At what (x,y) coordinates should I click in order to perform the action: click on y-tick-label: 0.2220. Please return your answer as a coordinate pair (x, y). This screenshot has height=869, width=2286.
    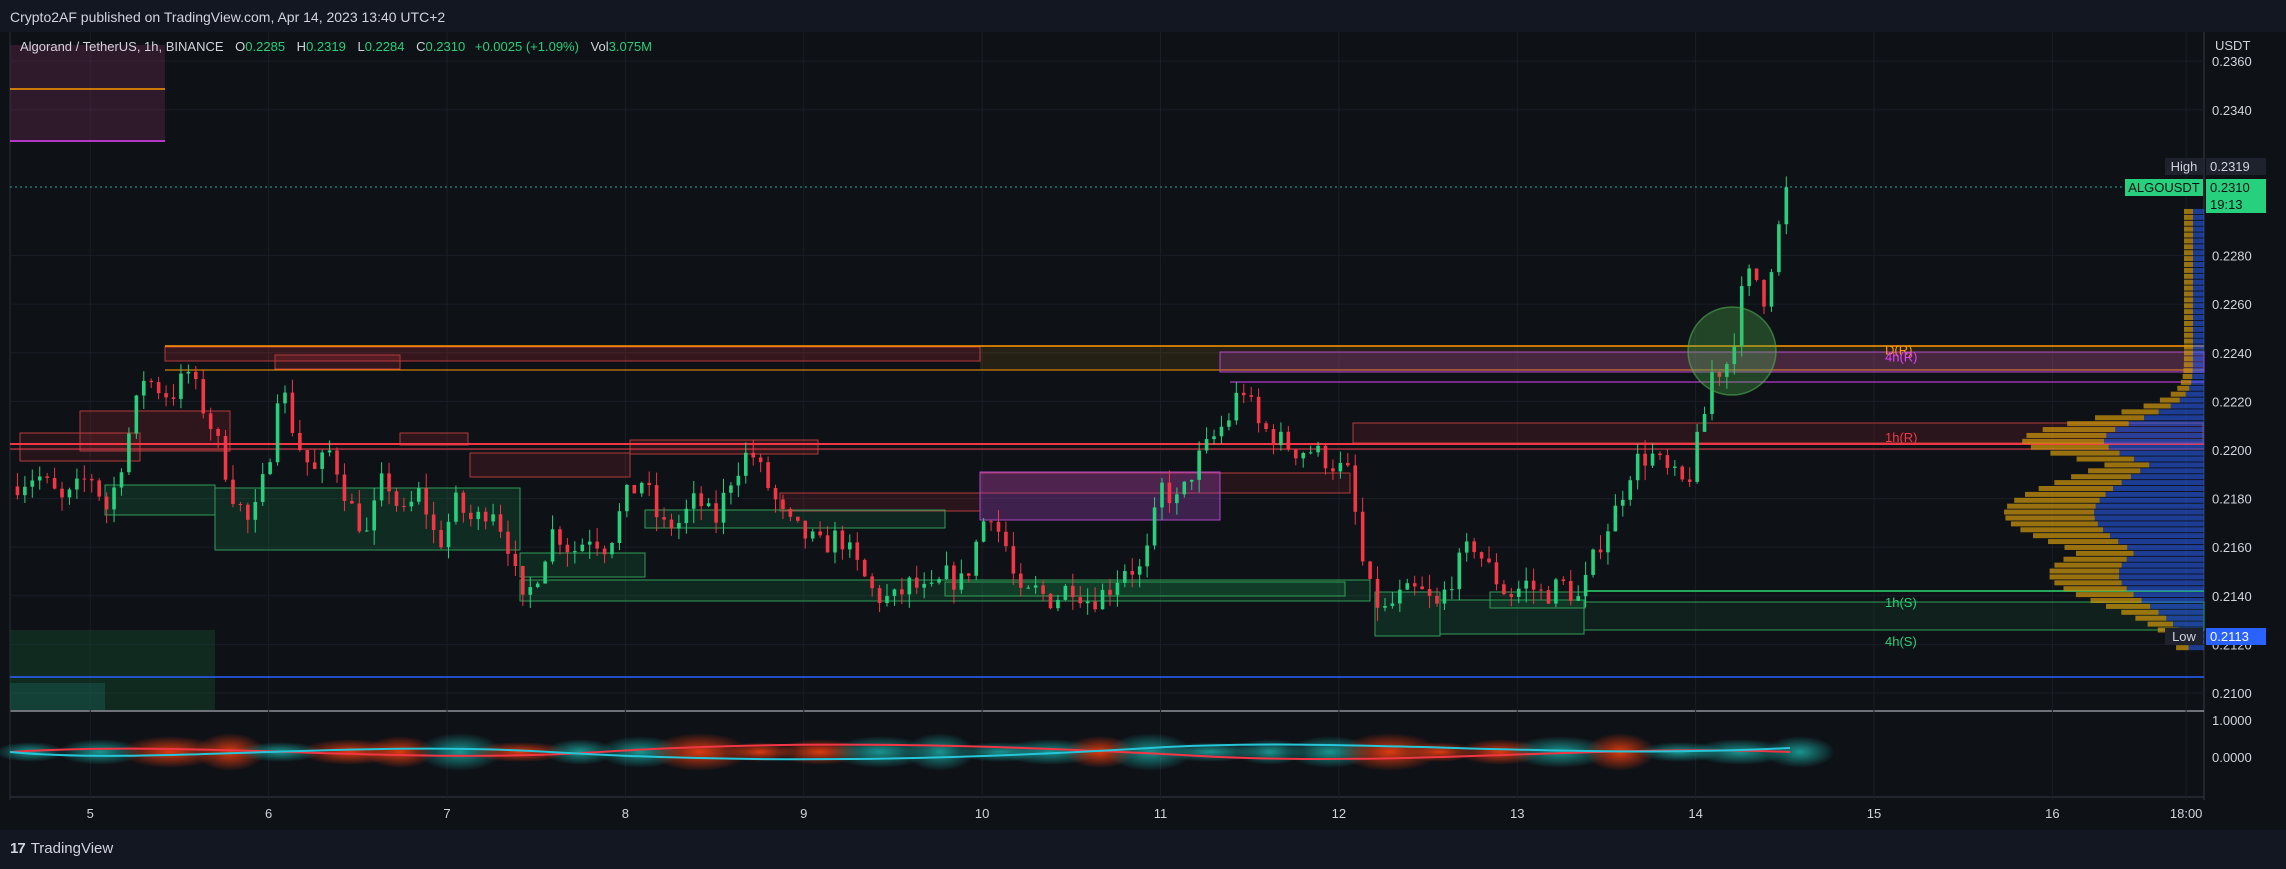
    Looking at the image, I should click on (2232, 401).